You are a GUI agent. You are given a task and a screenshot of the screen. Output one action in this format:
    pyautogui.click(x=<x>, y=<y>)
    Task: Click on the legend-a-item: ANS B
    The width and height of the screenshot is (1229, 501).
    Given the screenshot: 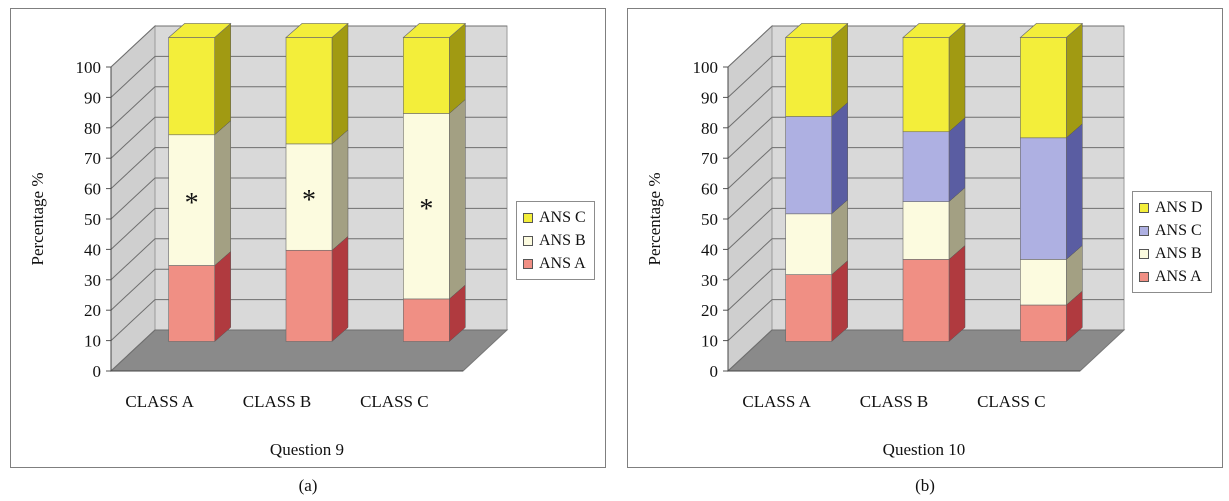 What is the action you would take?
    pyautogui.click(x=554, y=240)
    